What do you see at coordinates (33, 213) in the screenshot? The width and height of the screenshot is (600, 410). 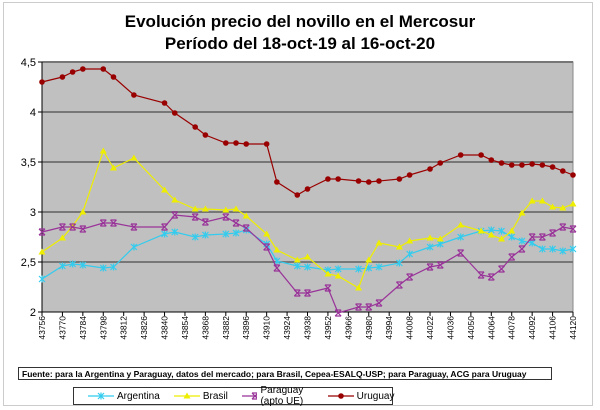 I see `y-tick-label: 3` at bounding box center [33, 213].